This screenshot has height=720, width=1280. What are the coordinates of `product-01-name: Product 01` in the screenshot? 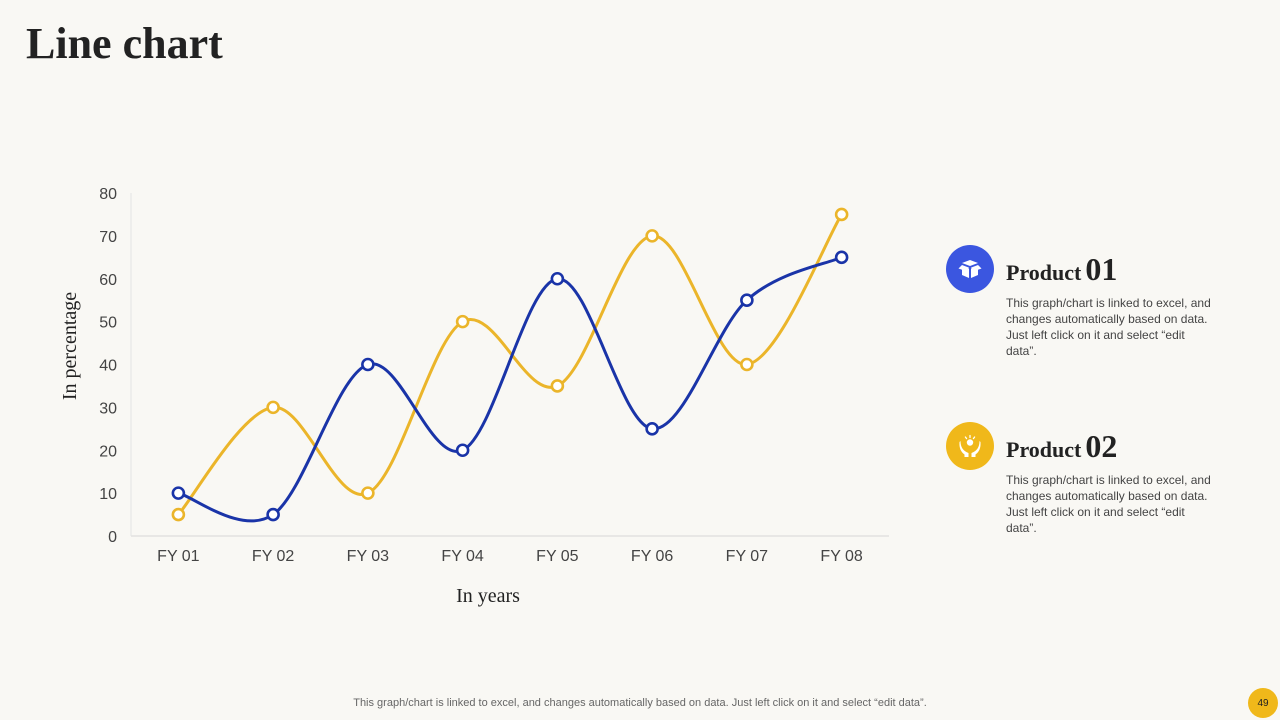 It's located at (1062, 269).